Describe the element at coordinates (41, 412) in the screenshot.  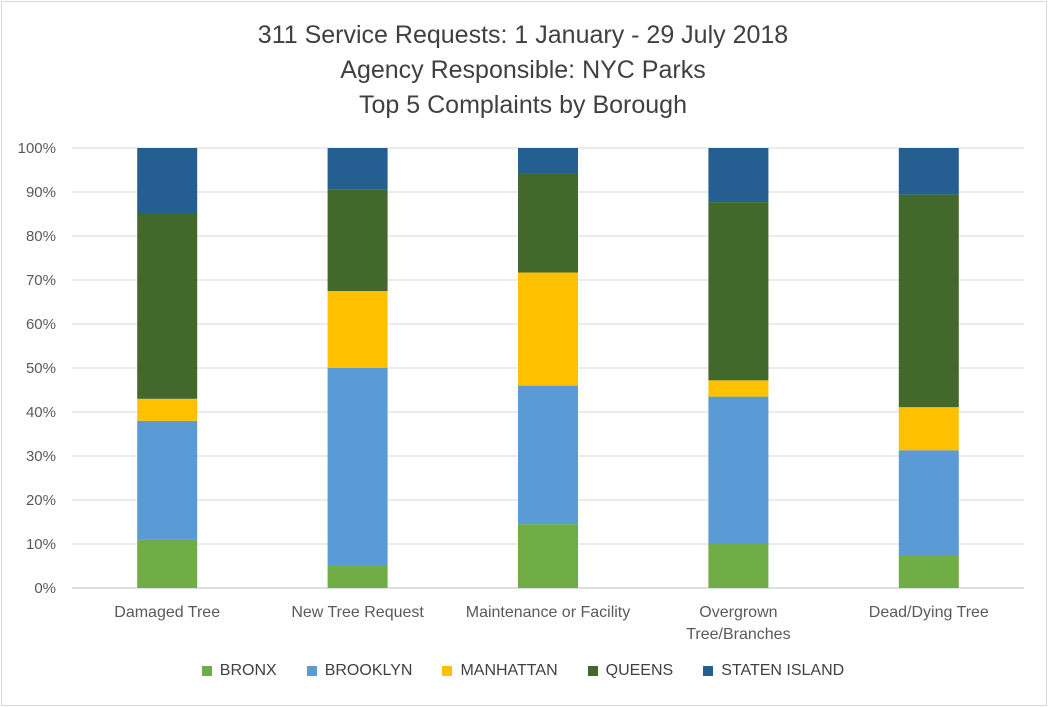
I see `y-tick-label: 40%` at that location.